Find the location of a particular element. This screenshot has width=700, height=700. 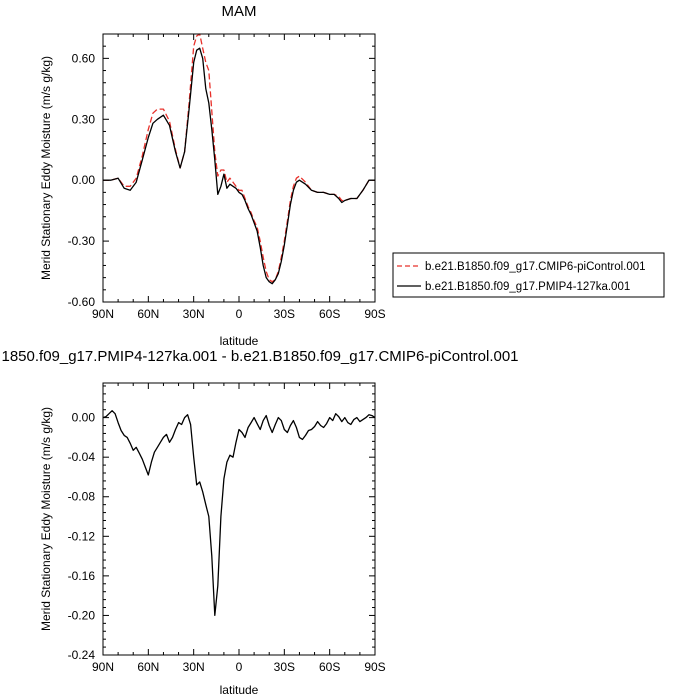

bottom-x-tick-label: 0 is located at coordinates (239, 667).